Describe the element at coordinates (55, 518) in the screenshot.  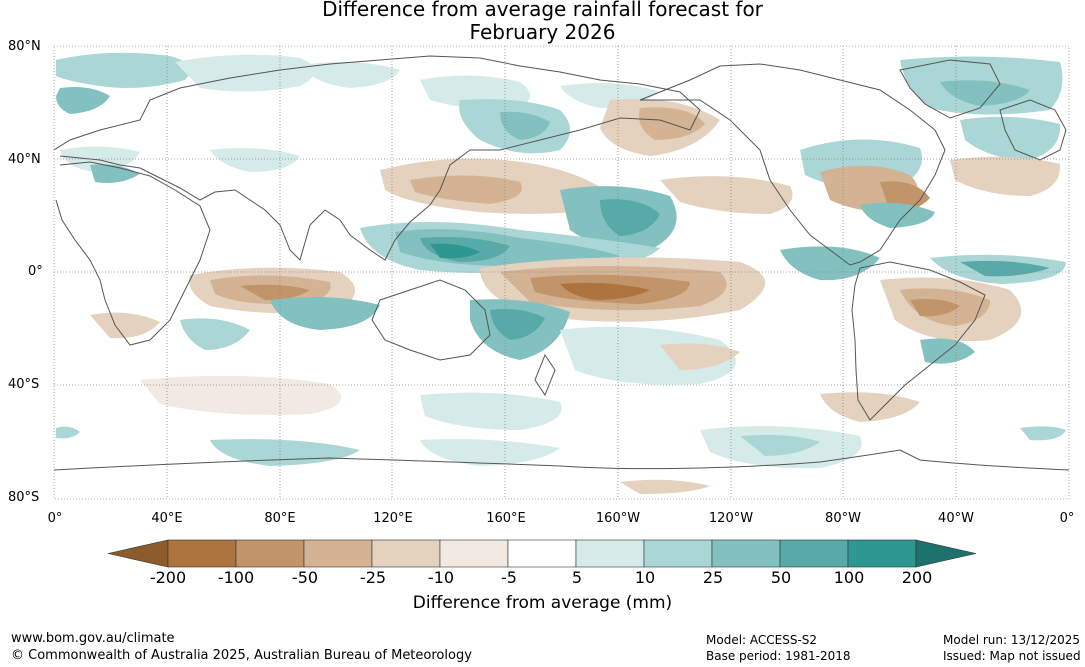
I see `lon-label-0-left: 0°` at that location.